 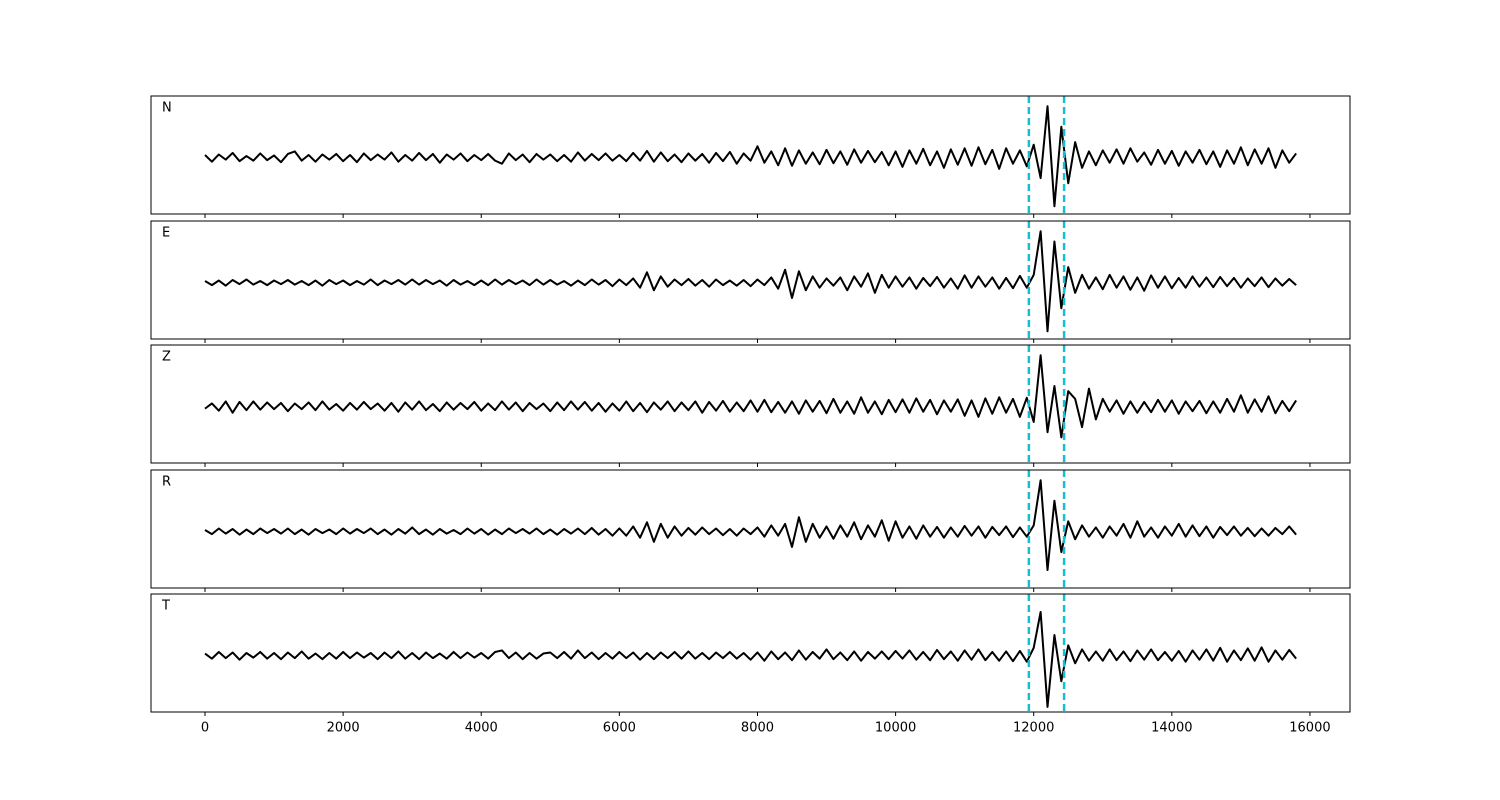 I want to click on x-tick-label: 6000, so click(x=619, y=728).